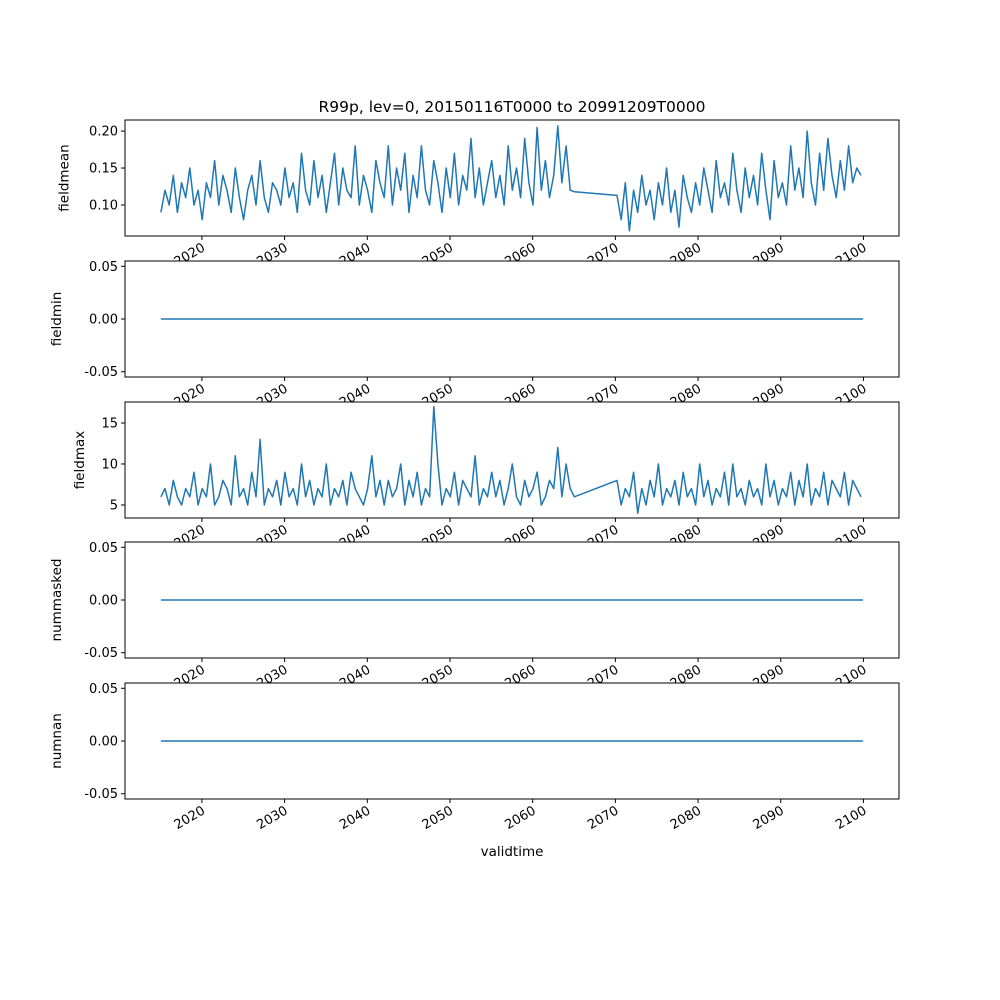 Image resolution: width=1000 pixels, height=1000 pixels. Describe the element at coordinates (686, 818) in the screenshot. I see `x-tick-label: 2080` at that location.